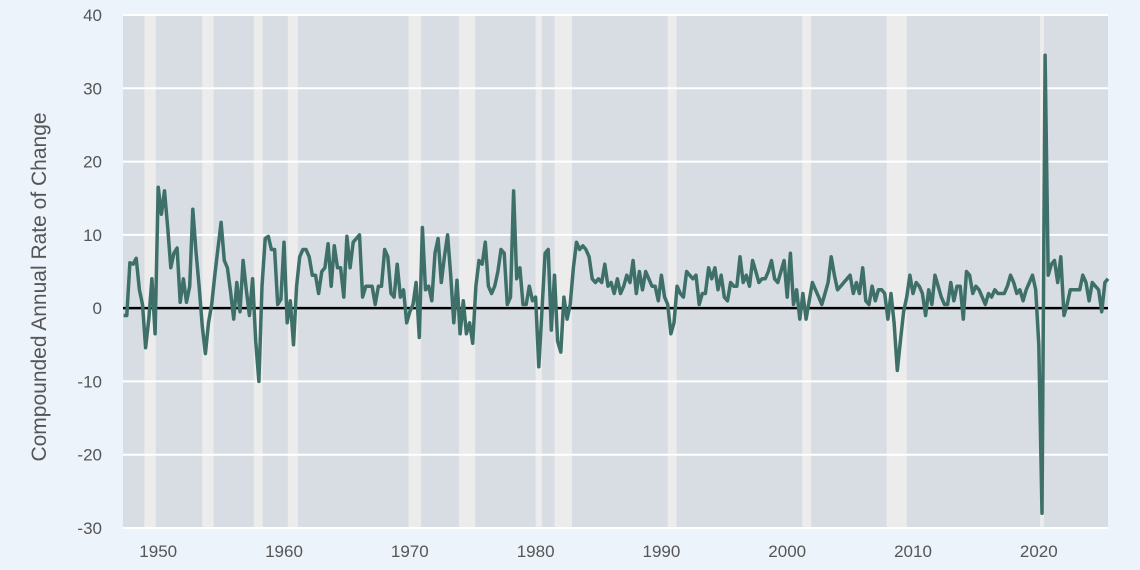  Describe the element at coordinates (158, 551) in the screenshot. I see `x-tick-label: 1950` at that location.